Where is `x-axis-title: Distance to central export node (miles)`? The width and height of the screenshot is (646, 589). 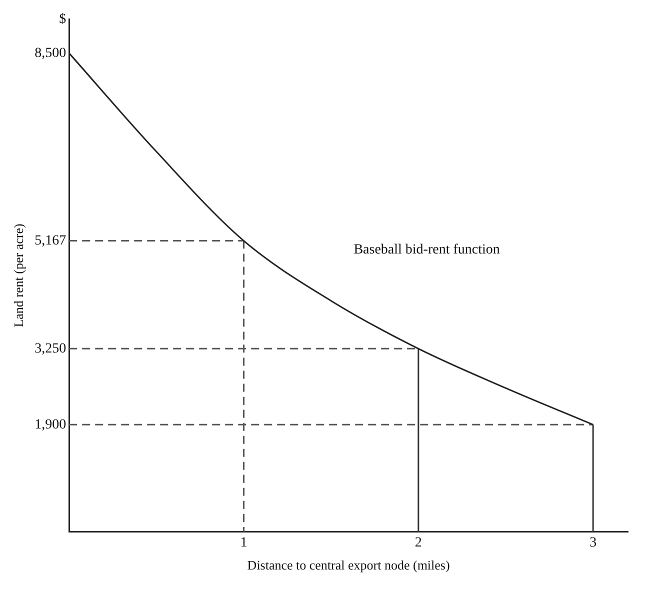 x-axis-title: Distance to central export node (miles) is located at coordinates (348, 565).